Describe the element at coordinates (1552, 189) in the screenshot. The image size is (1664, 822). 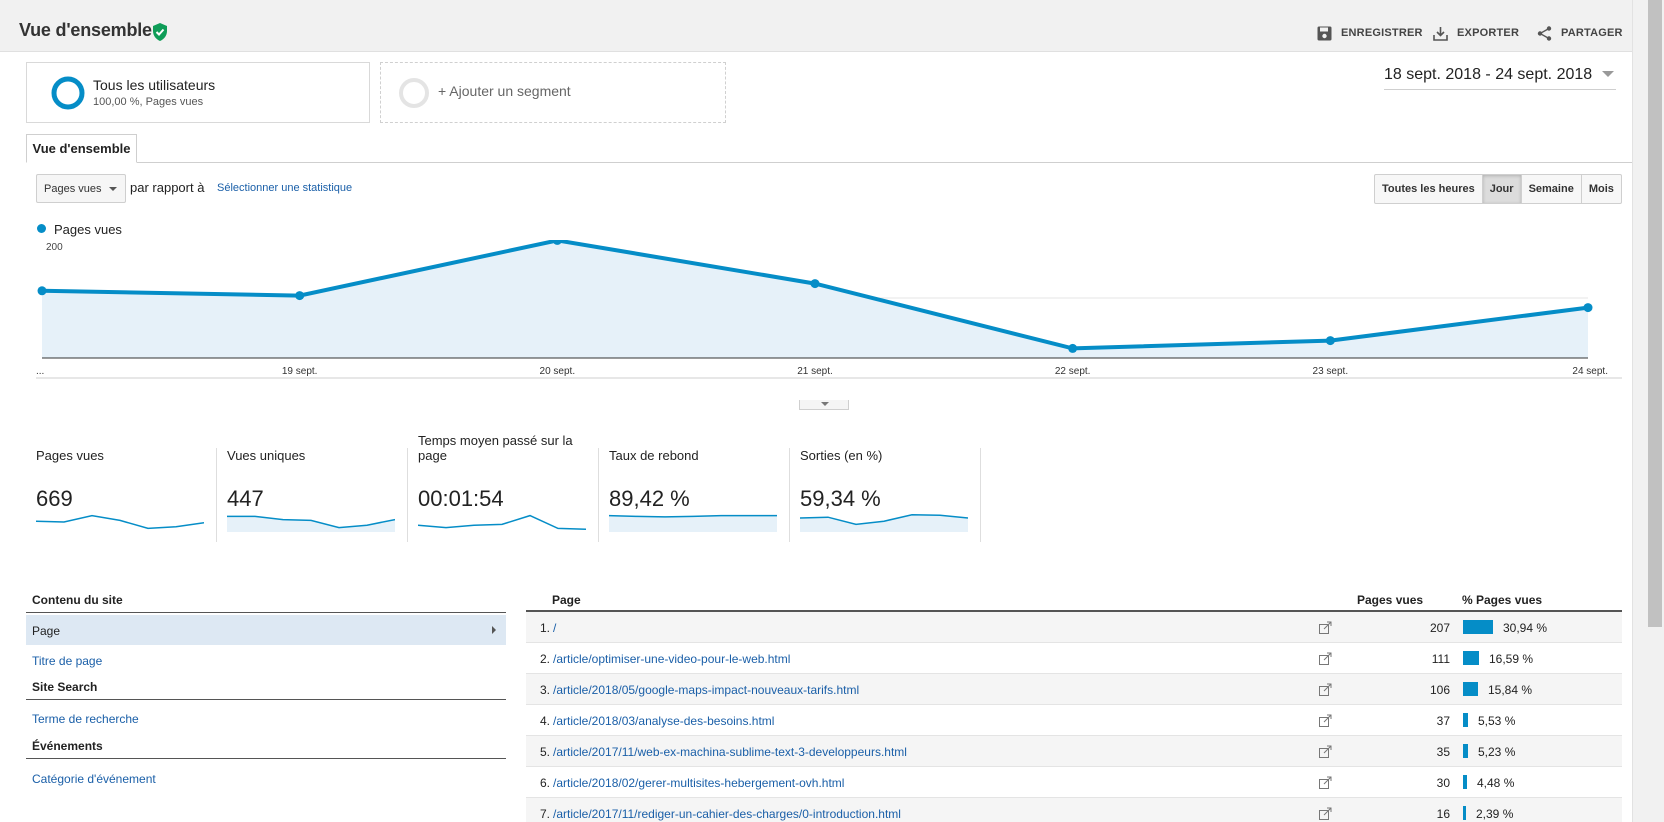
I see `granularity-week-button: Semaine` at that location.